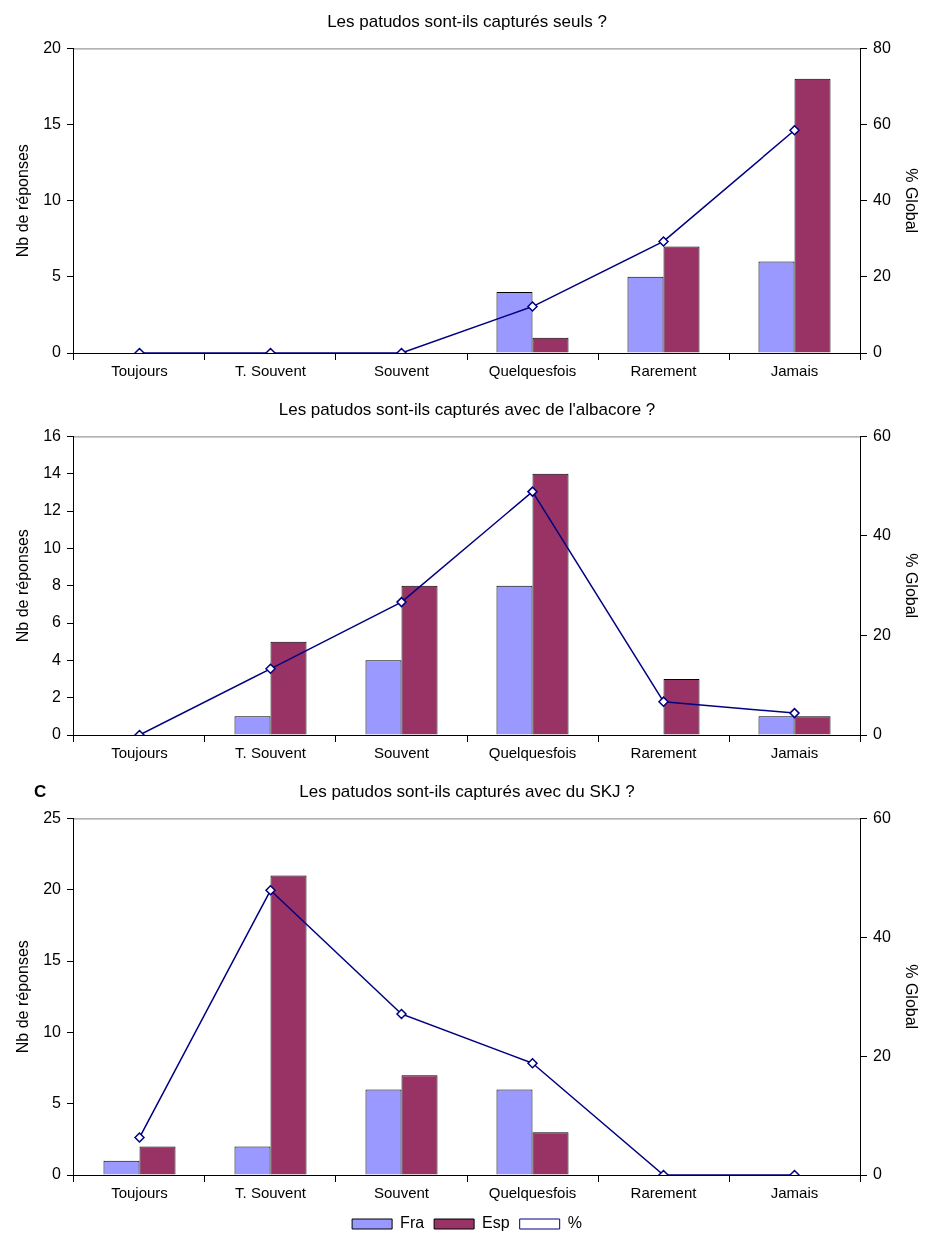  What do you see at coordinates (40, 791) in the screenshot?
I see `text: C` at bounding box center [40, 791].